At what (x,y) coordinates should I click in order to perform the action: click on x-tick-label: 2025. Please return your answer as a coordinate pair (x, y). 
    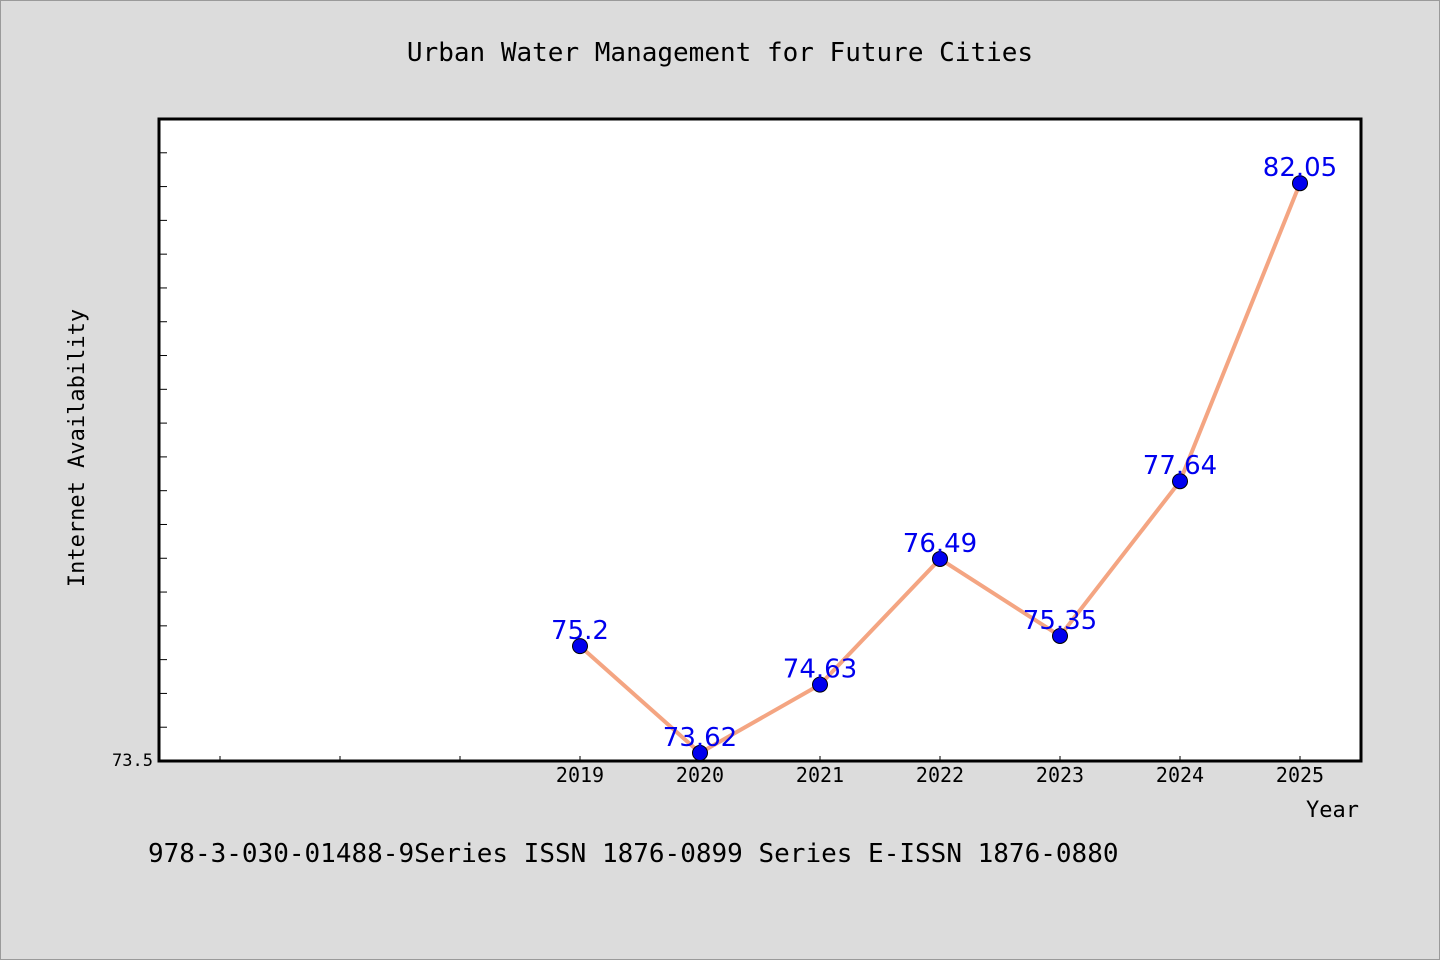
    Looking at the image, I should click on (1300, 775).